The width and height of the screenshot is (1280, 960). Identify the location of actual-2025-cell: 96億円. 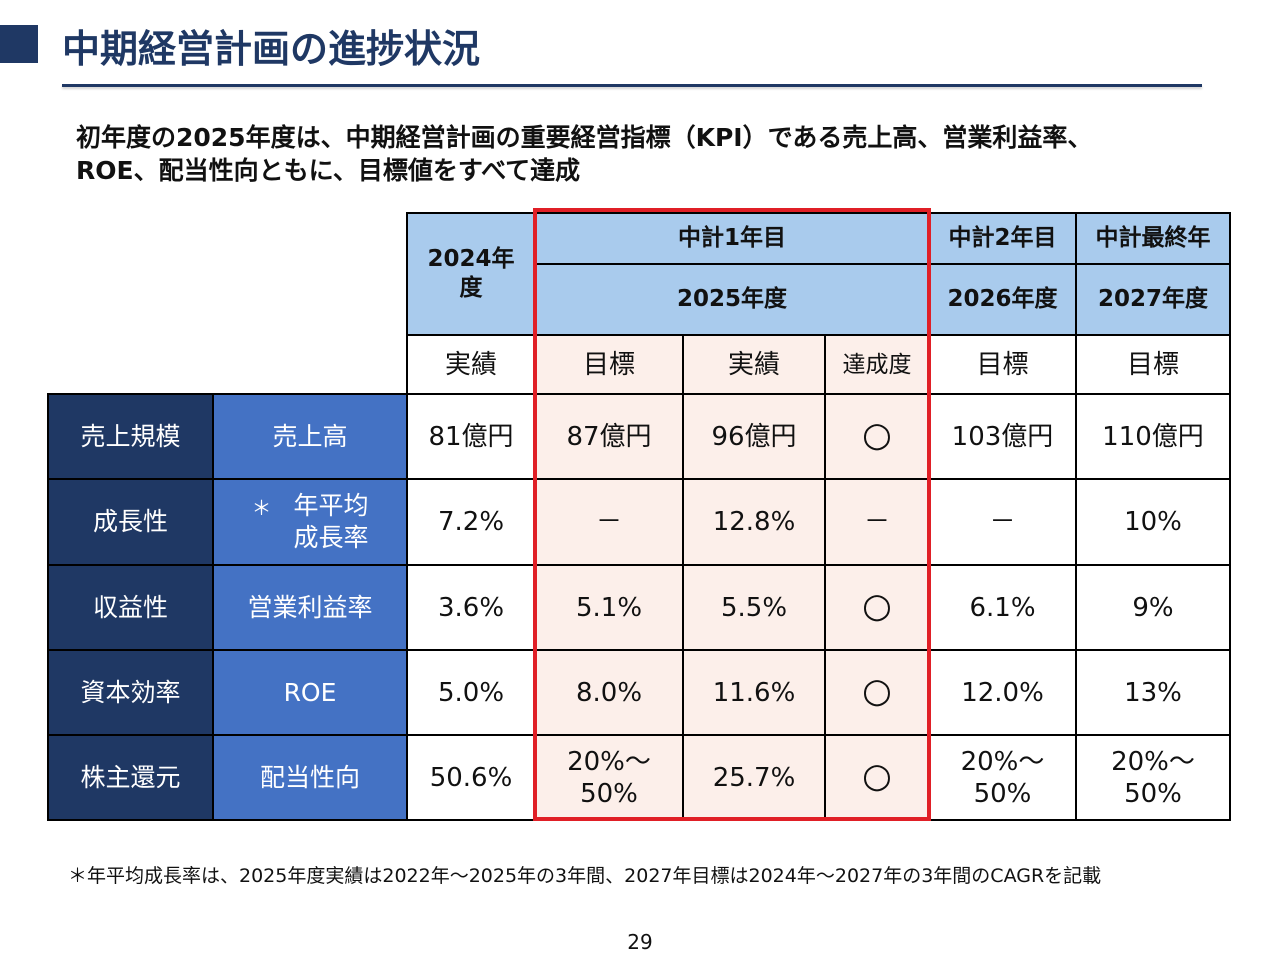
(754, 436).